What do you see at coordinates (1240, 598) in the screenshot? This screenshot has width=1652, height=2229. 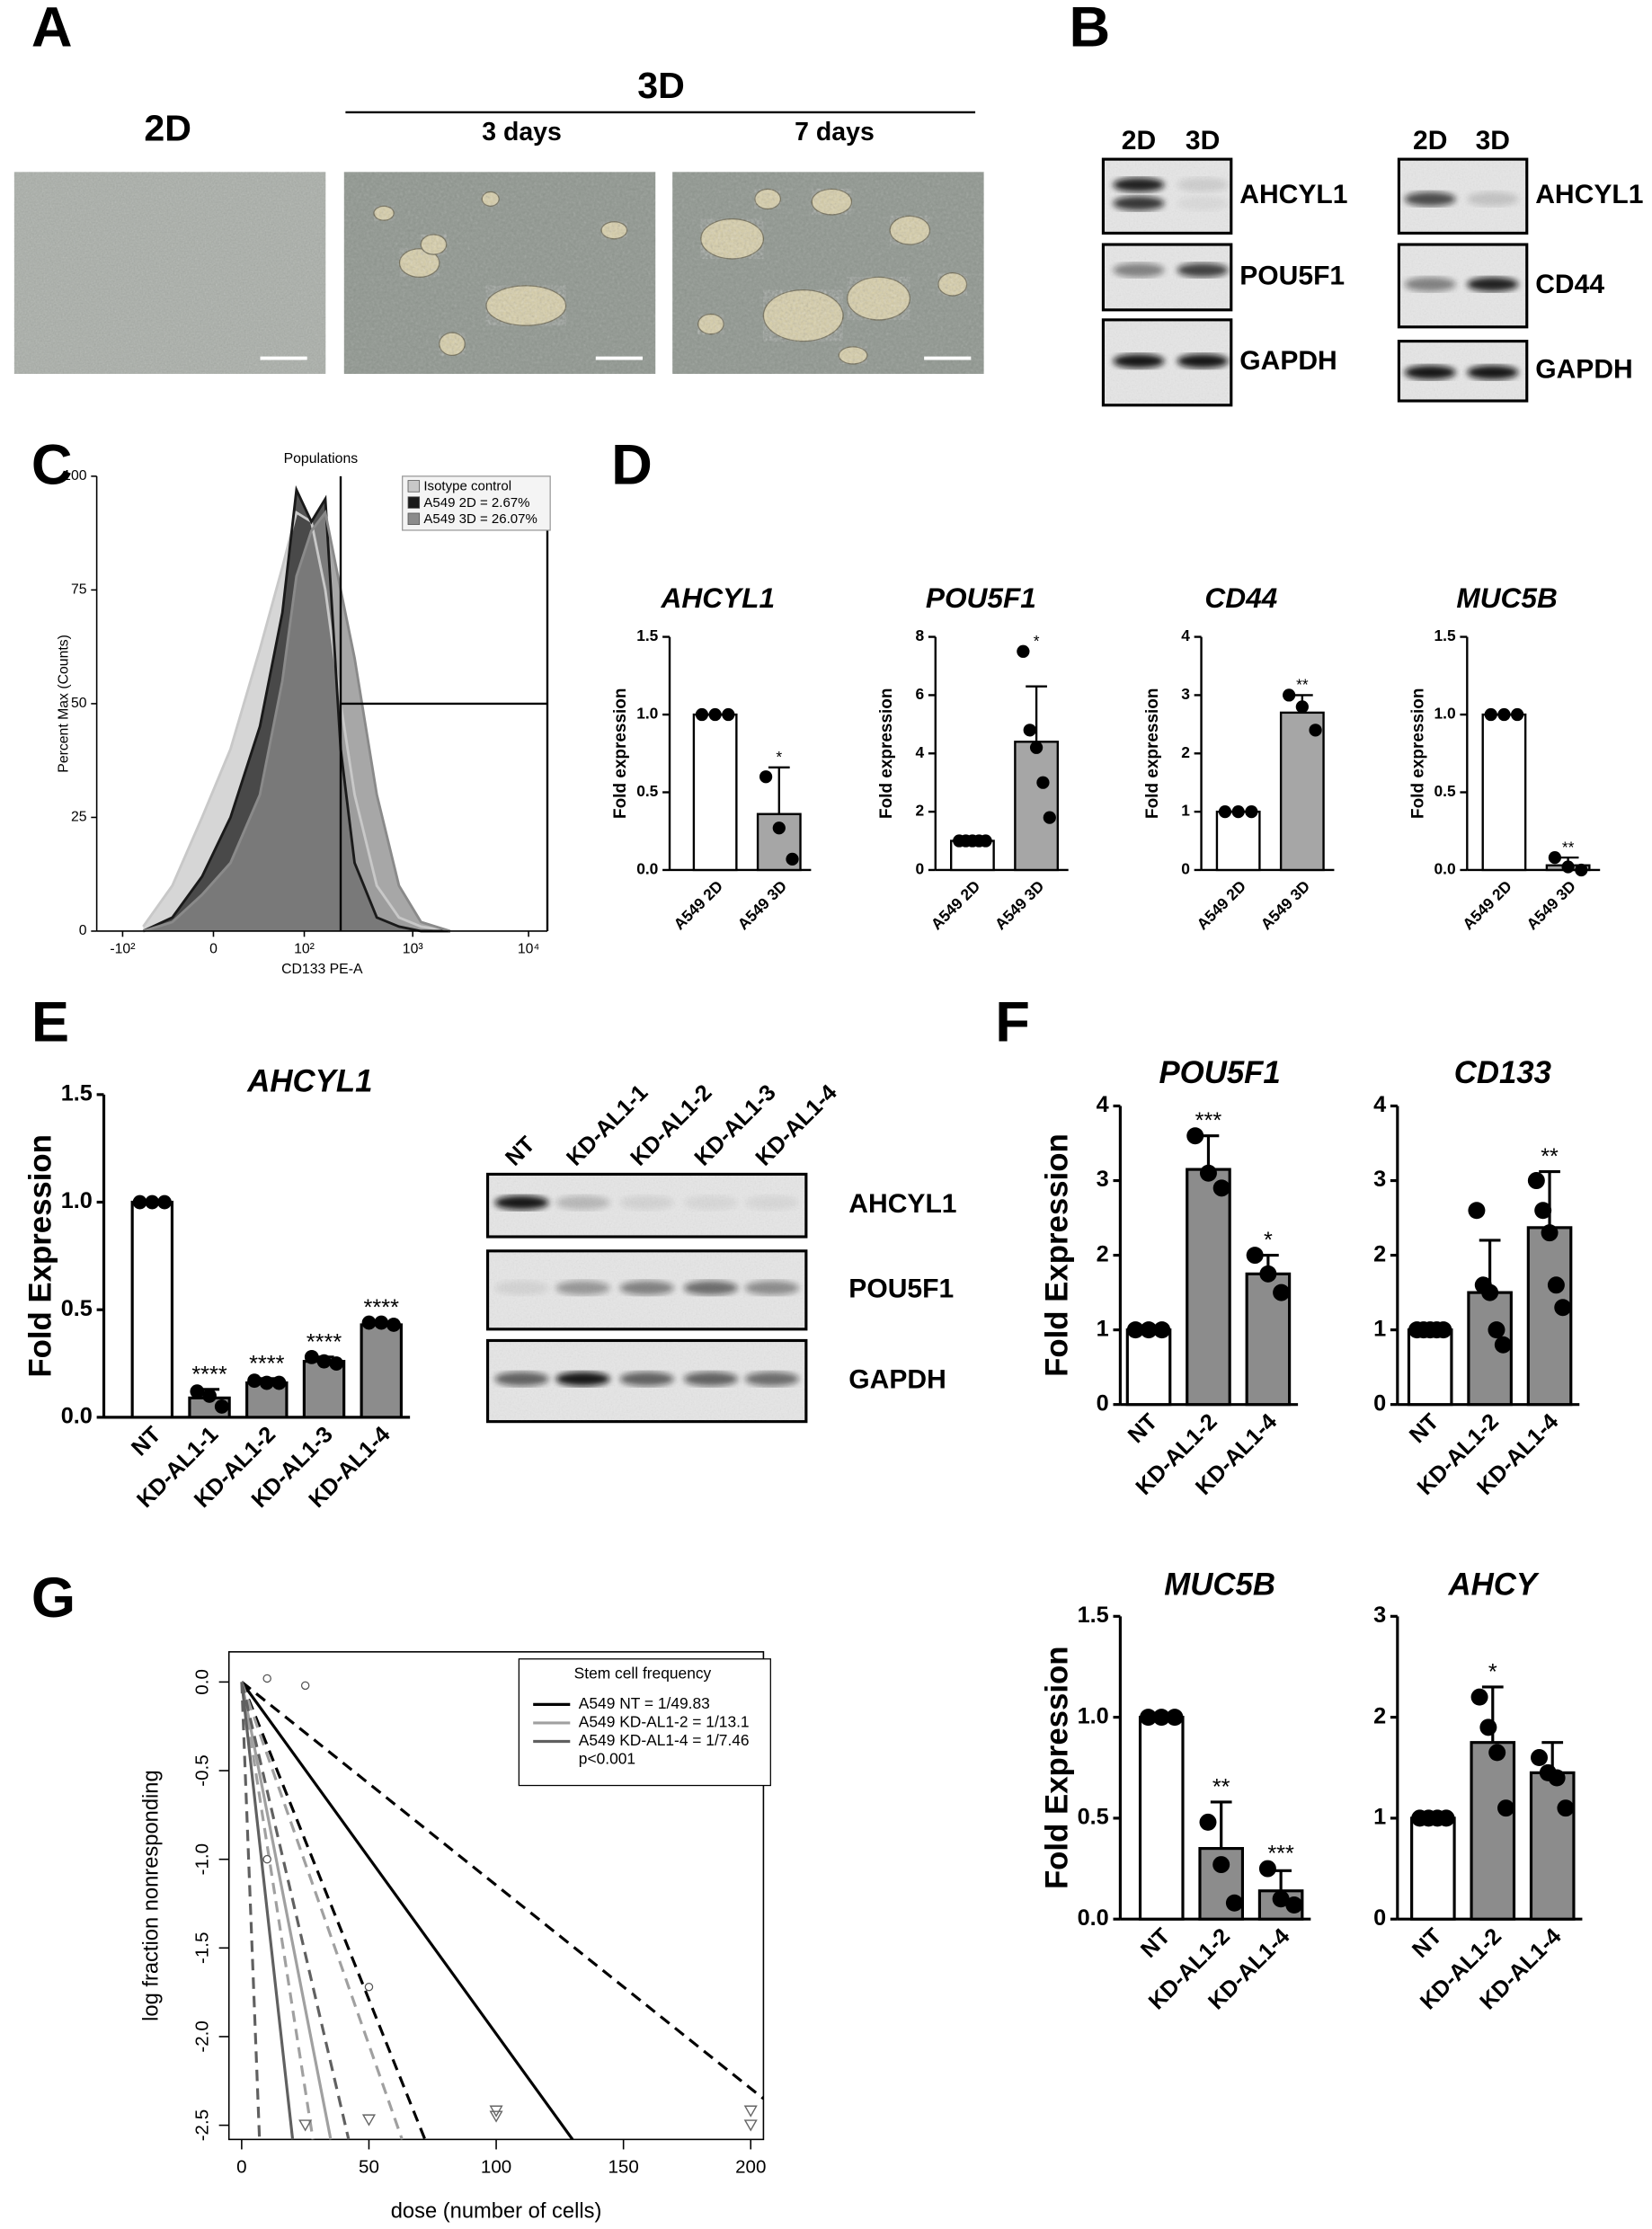 I see `chart-title: CD44` at bounding box center [1240, 598].